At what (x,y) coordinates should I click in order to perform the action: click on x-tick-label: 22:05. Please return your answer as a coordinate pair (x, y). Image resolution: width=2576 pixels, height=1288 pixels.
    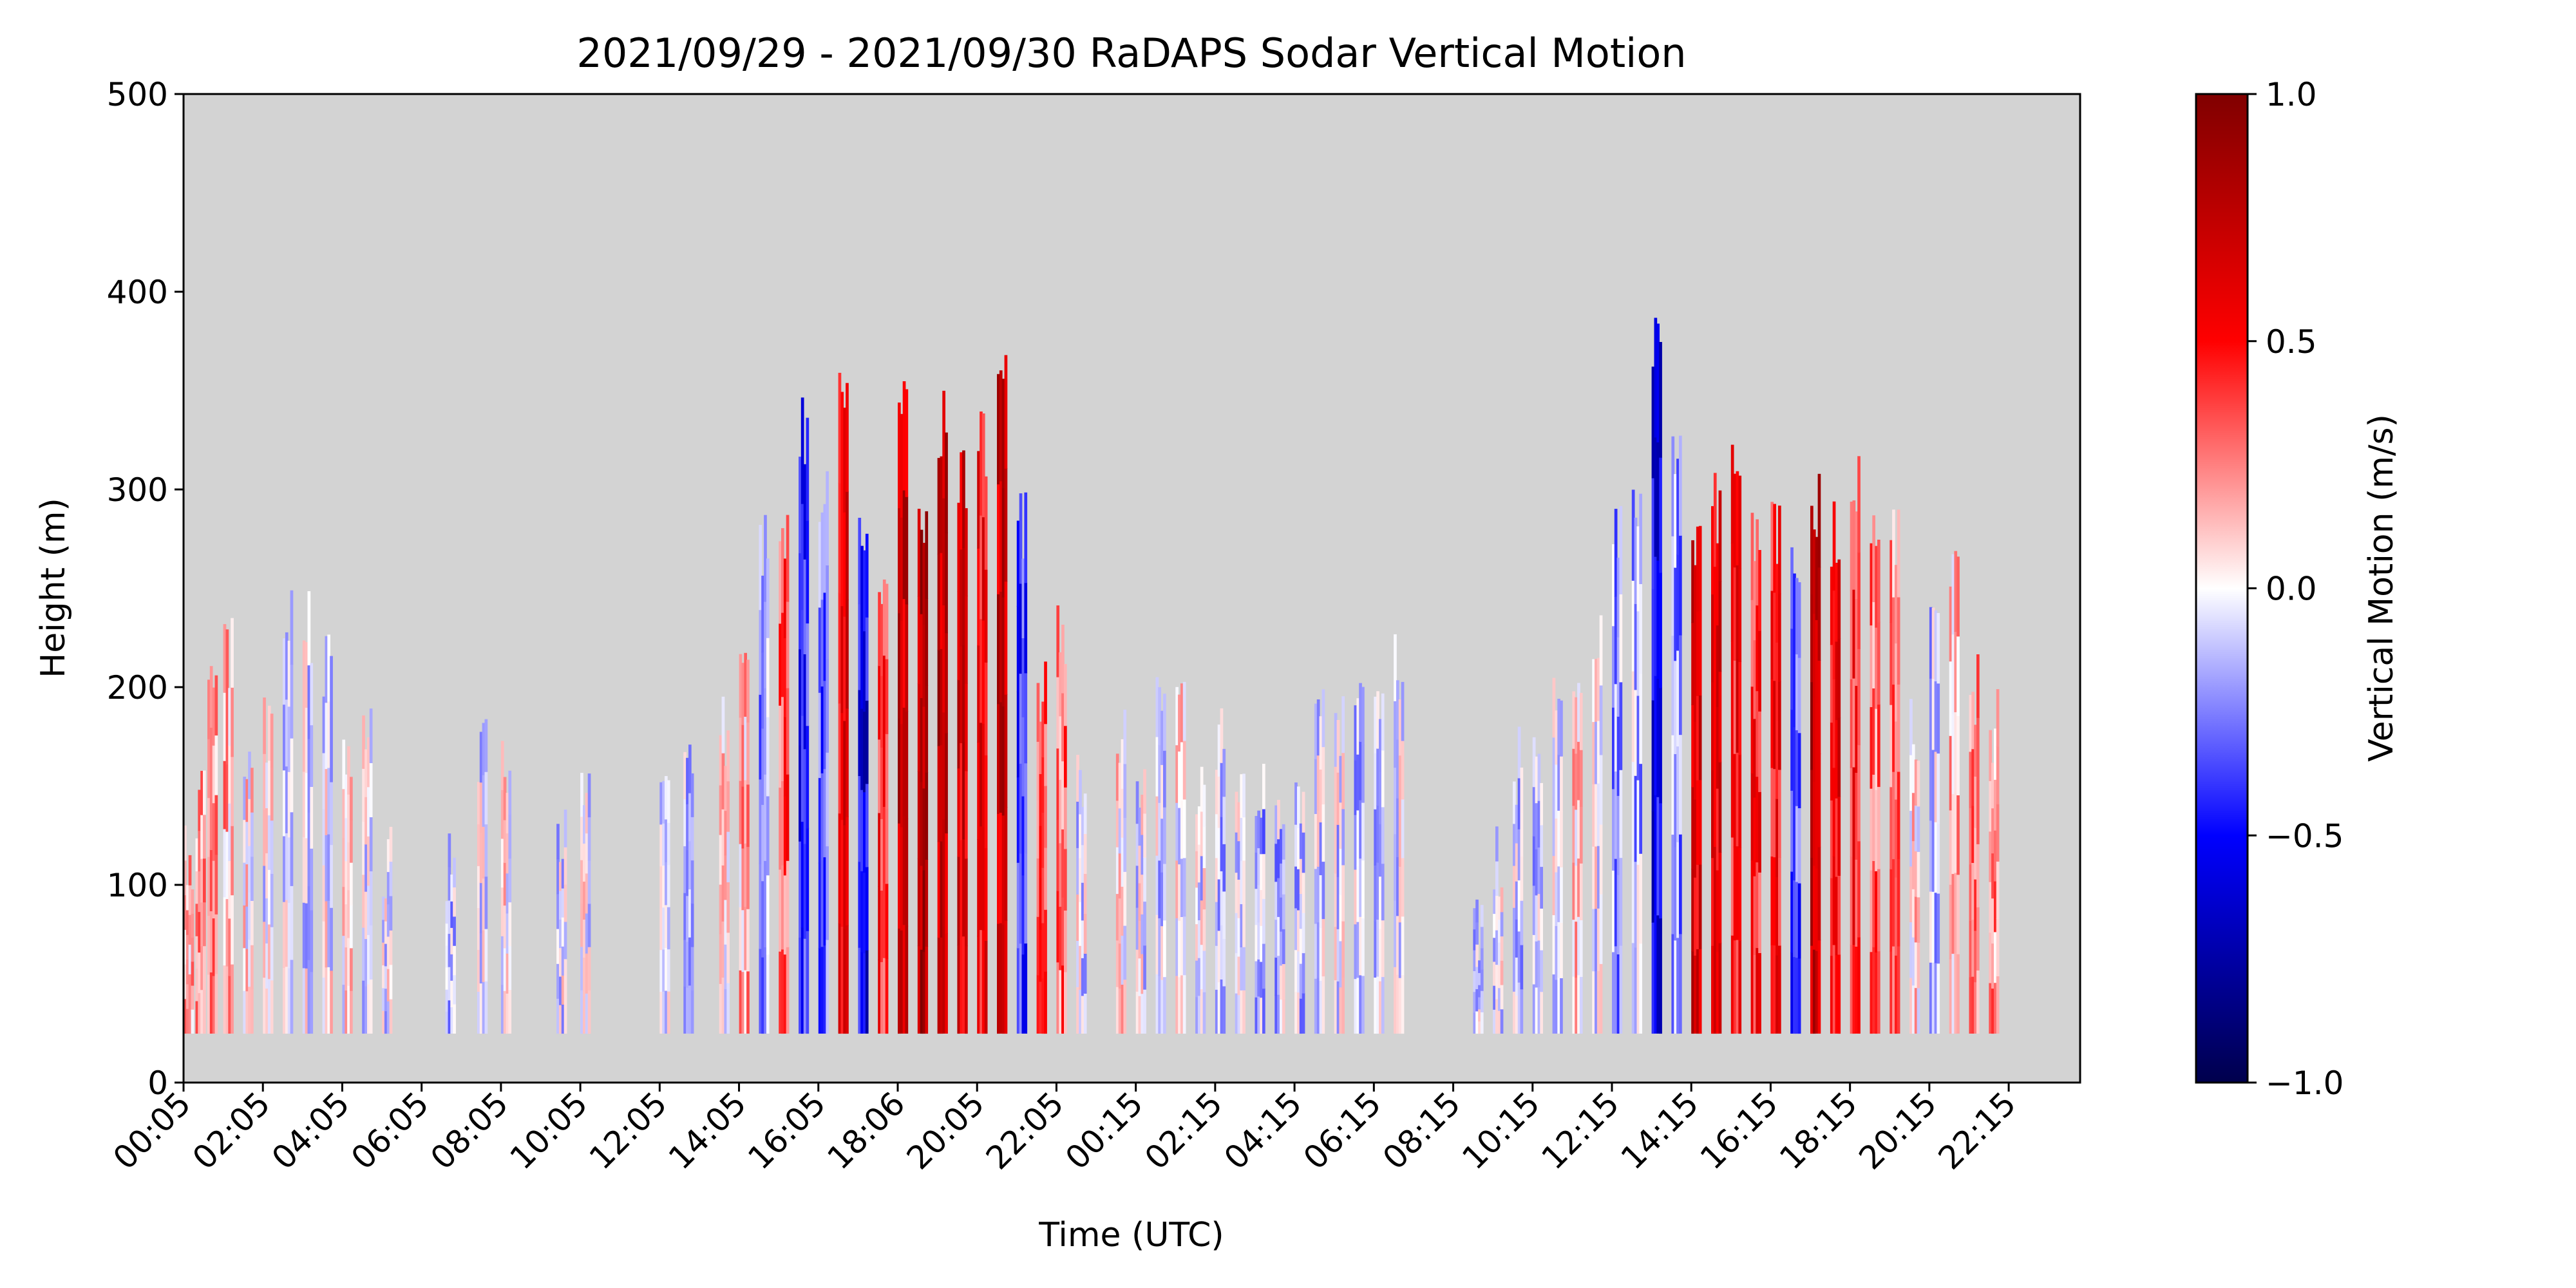
    Looking at the image, I should click on (1025, 1130).